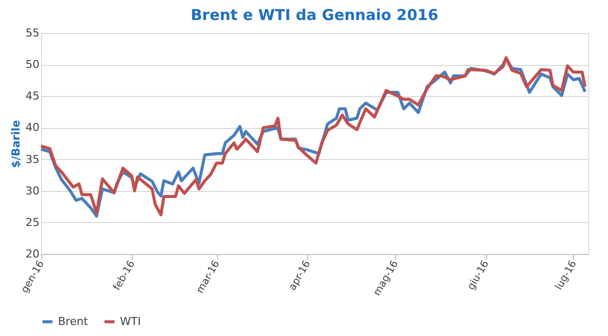 The width and height of the screenshot is (608, 336). What do you see at coordinates (33, 65) in the screenshot?
I see `y-tick-label: 50` at bounding box center [33, 65].